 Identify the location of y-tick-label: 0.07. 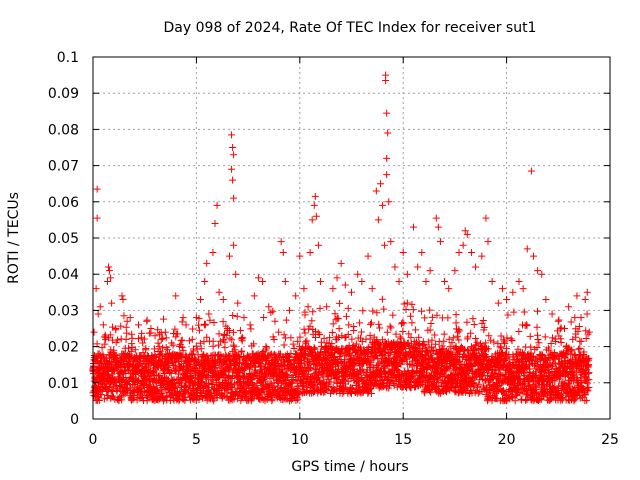
(63, 167).